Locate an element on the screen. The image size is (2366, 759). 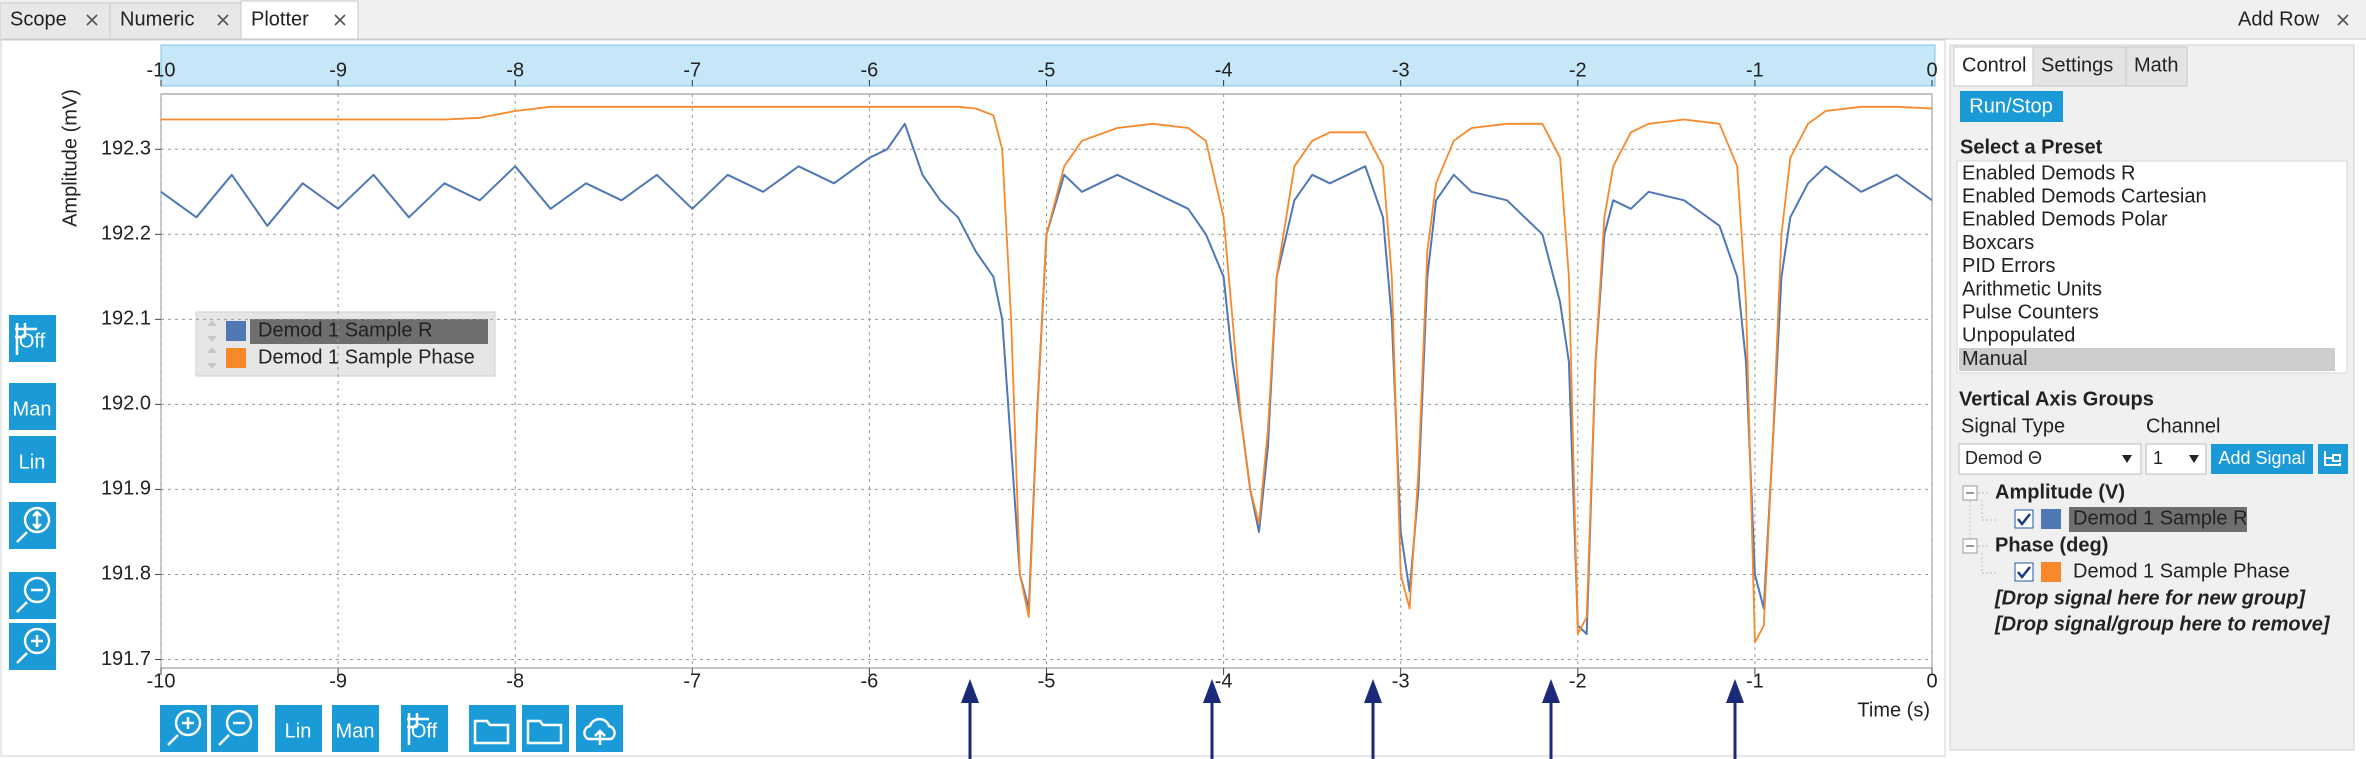
legend-selected is located at coordinates (369, 331).